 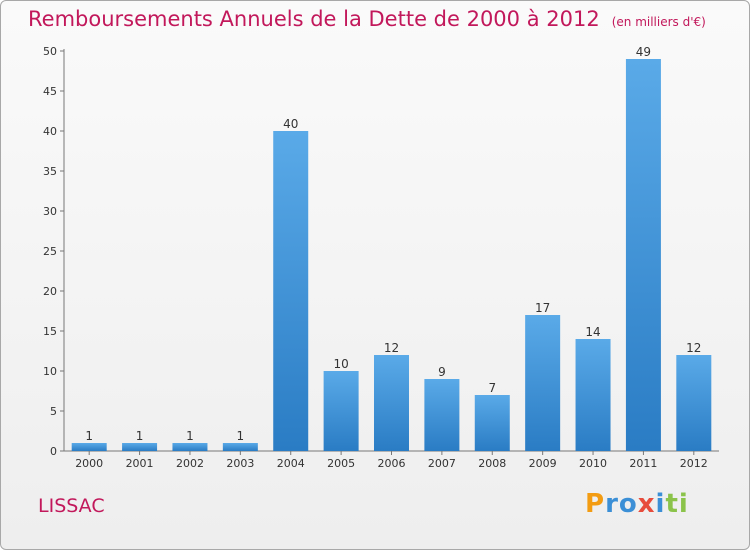 What do you see at coordinates (442, 415) in the screenshot?
I see `bar-2007` at bounding box center [442, 415].